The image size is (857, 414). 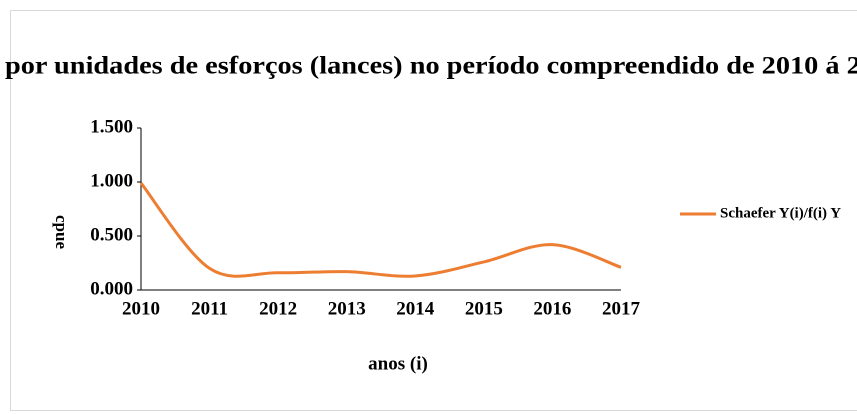 What do you see at coordinates (621, 308) in the screenshot?
I see `x-tick-label: 2017` at bounding box center [621, 308].